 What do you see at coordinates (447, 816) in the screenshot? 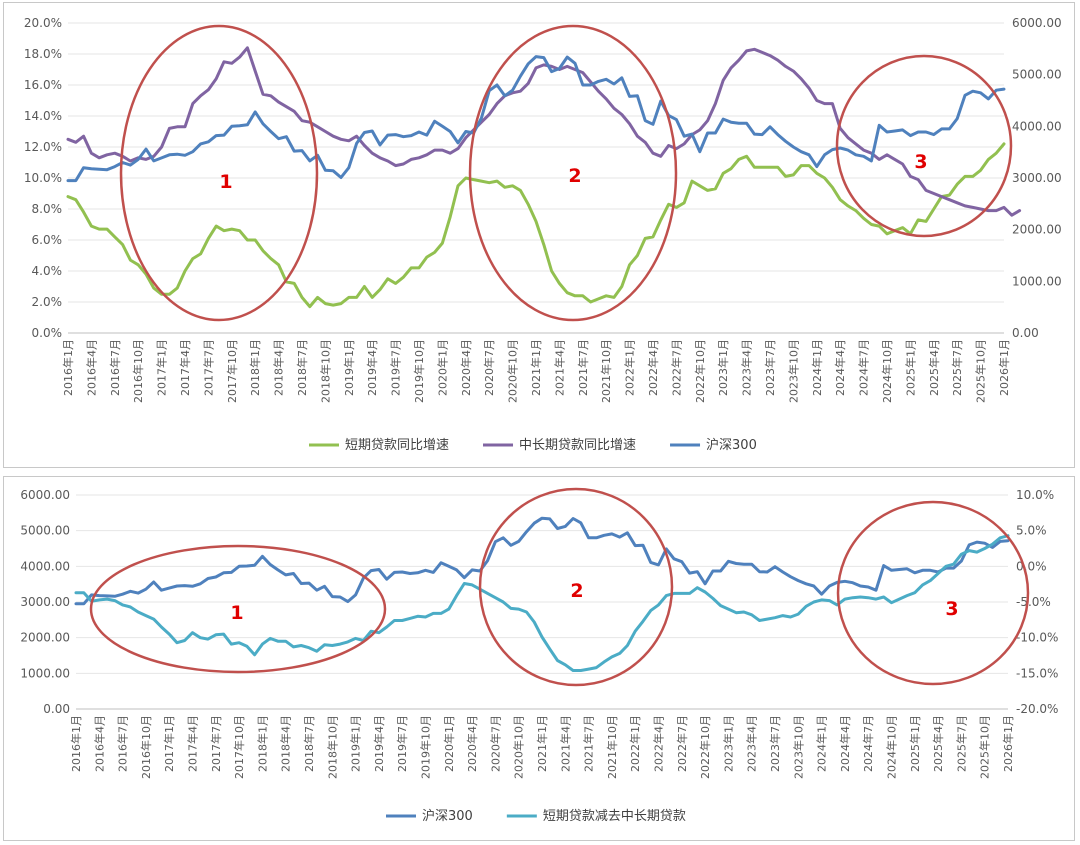
I see `bottom-chart-legend-label-series-0: 沪深300` at bounding box center [447, 816].